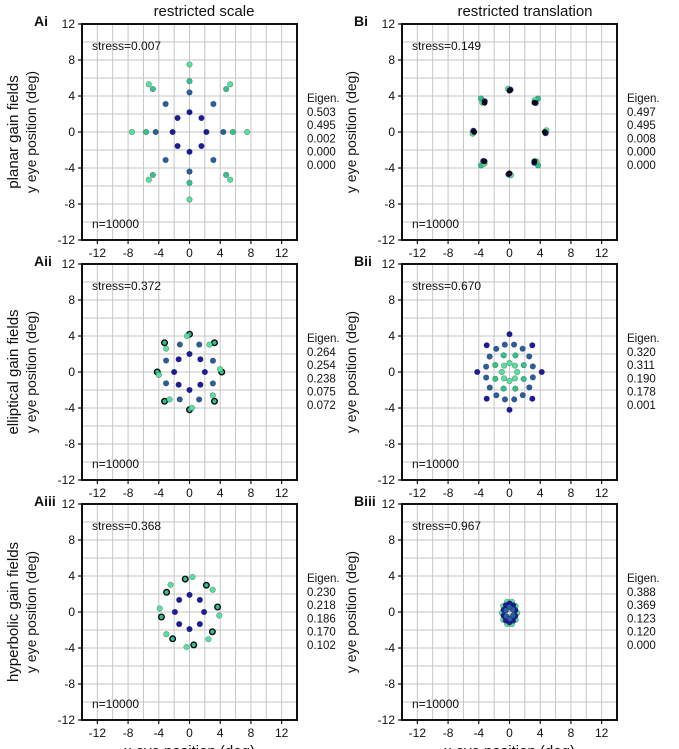 The image size is (679, 749). I want to click on eigen-value: 0.170, so click(321, 633).